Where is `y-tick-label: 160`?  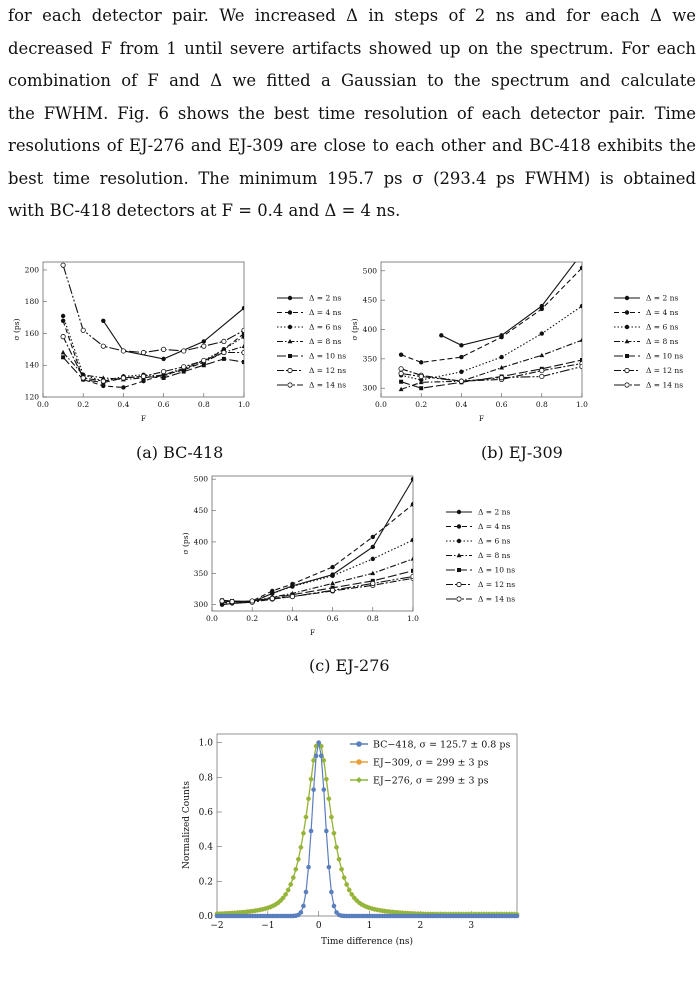 y-tick-label: 160 is located at coordinates (32, 333).